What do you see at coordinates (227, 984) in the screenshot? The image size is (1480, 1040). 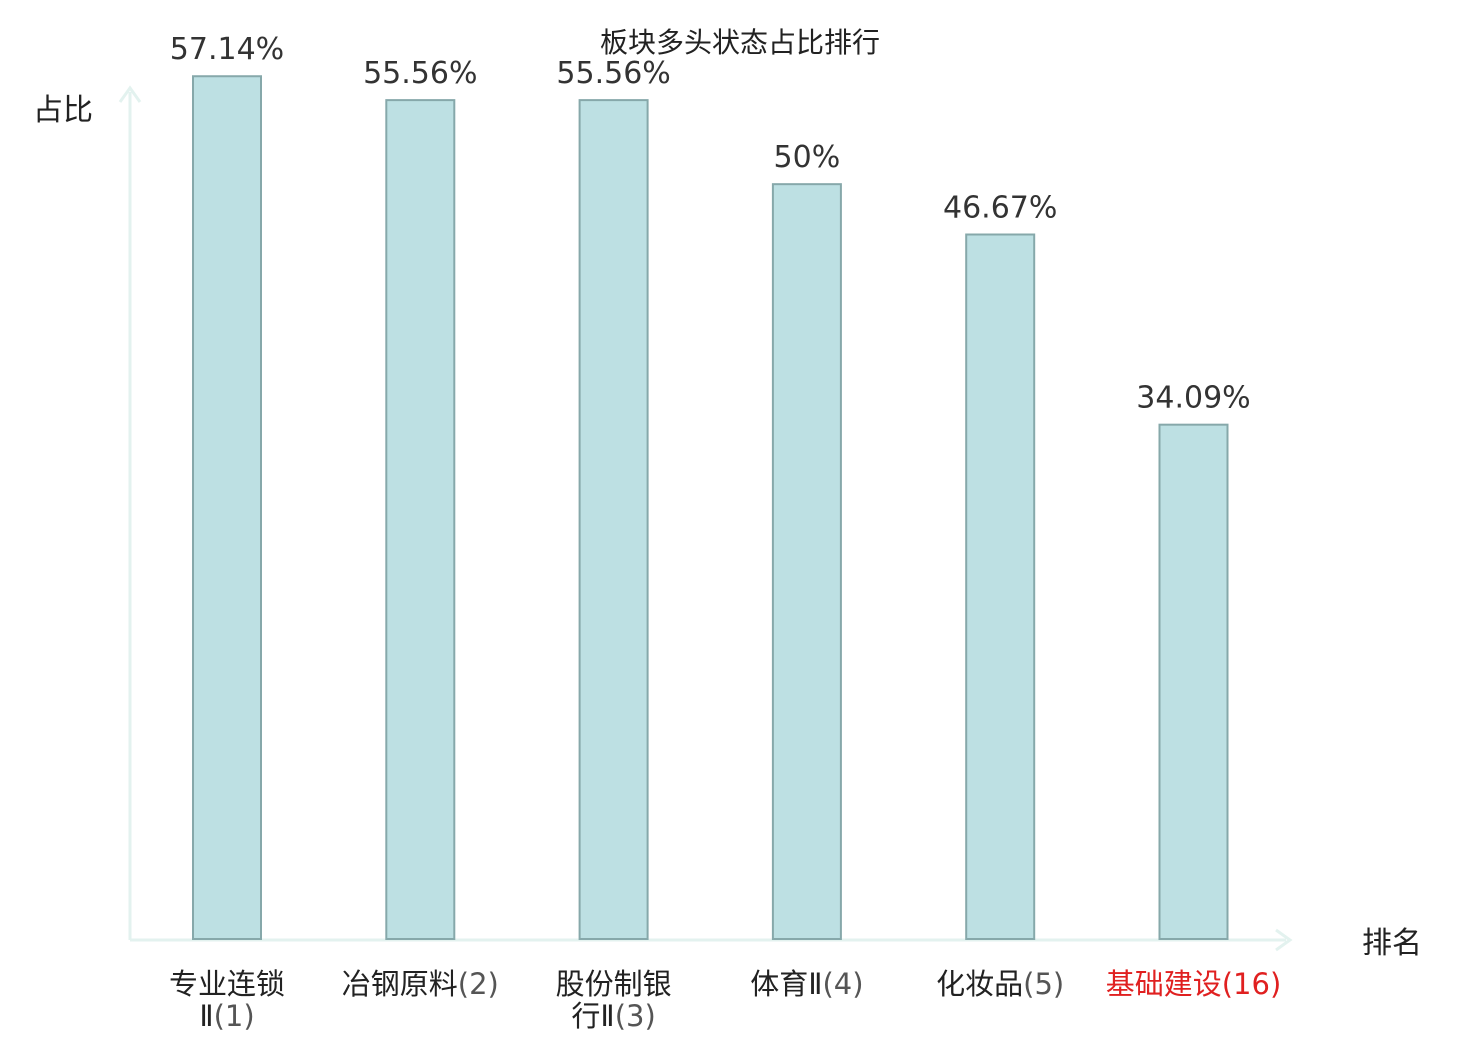 I see `x-tick-label-1-line-1: 专业连锁` at bounding box center [227, 984].